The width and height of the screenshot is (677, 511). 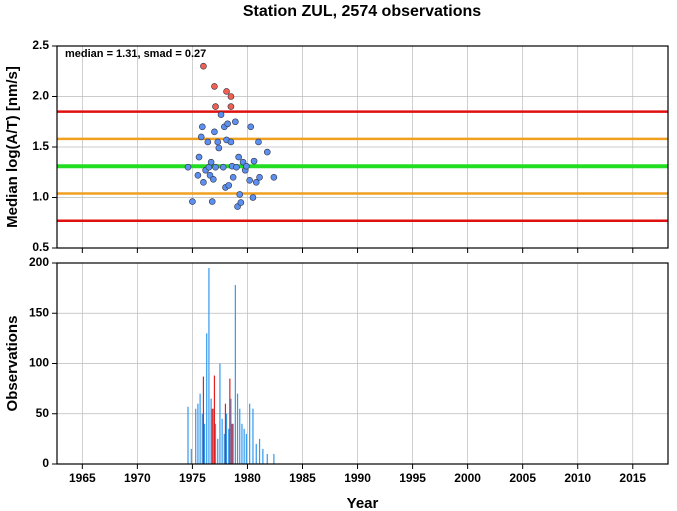 I want to click on x-tick-label: 1975, so click(x=192, y=478).